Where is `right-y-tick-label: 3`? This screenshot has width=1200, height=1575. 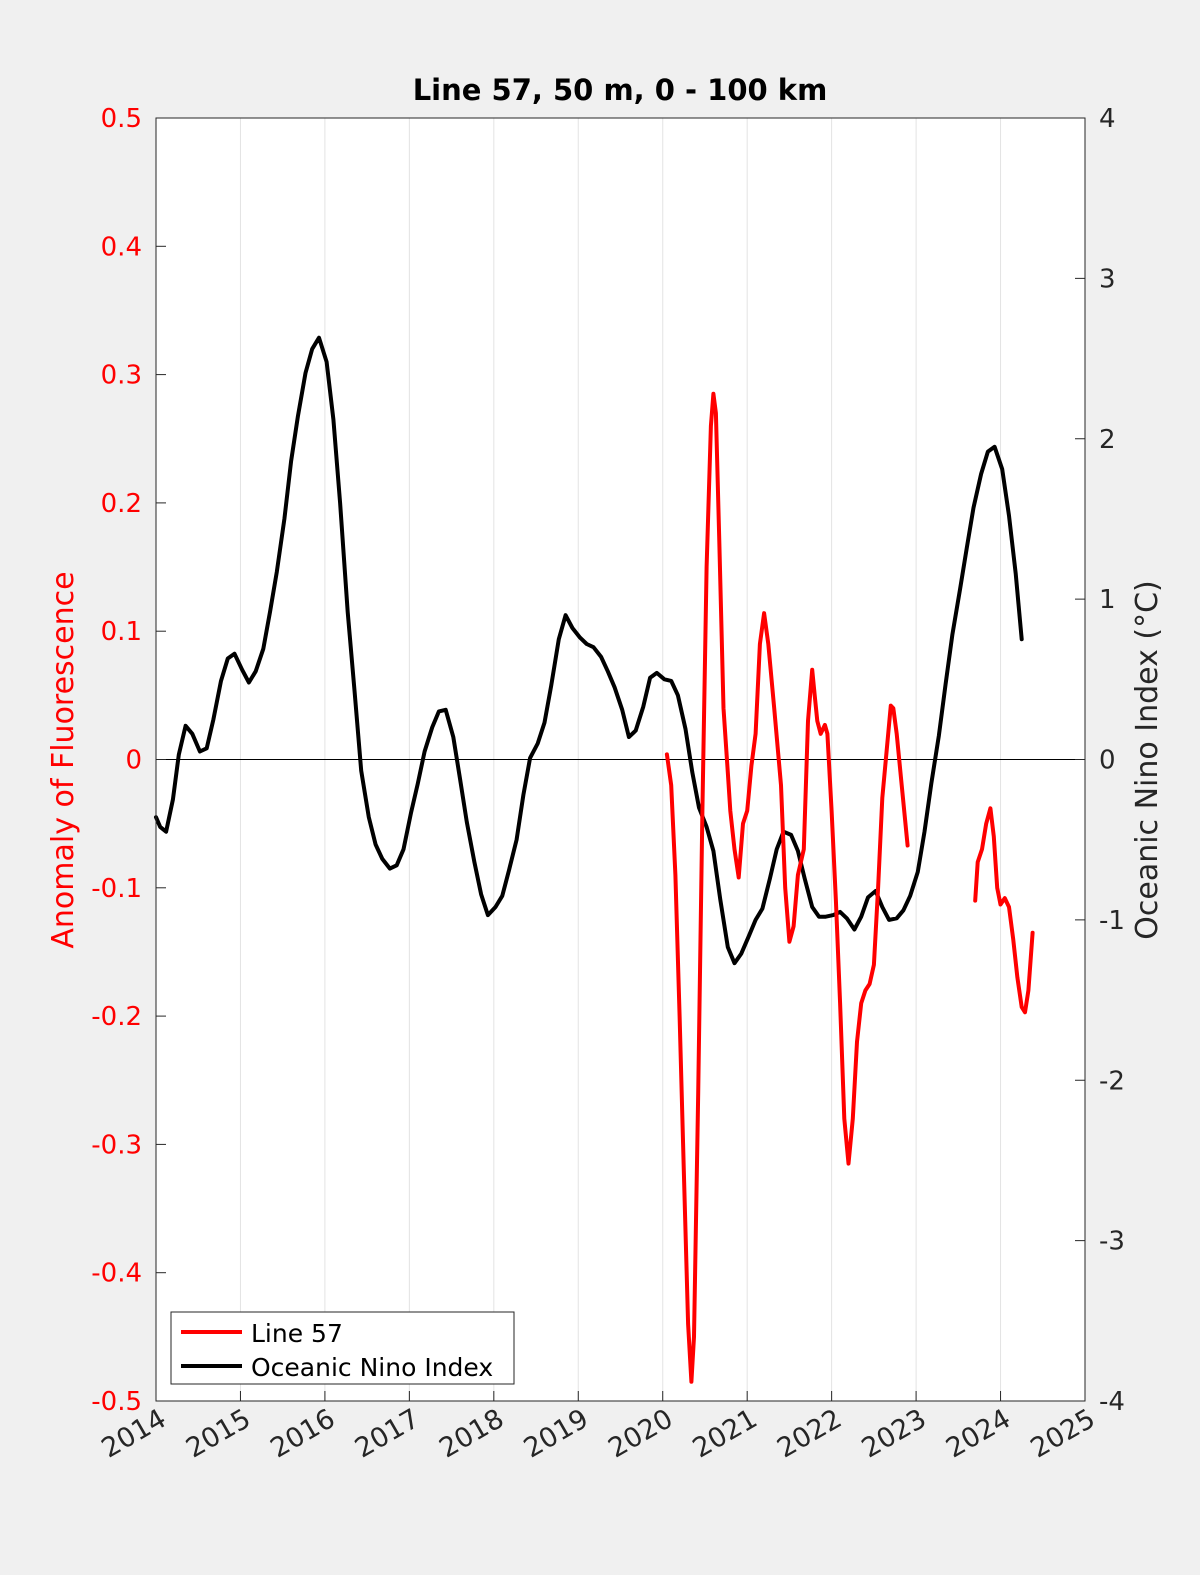
right-y-tick-label: 3 is located at coordinates (1107, 279).